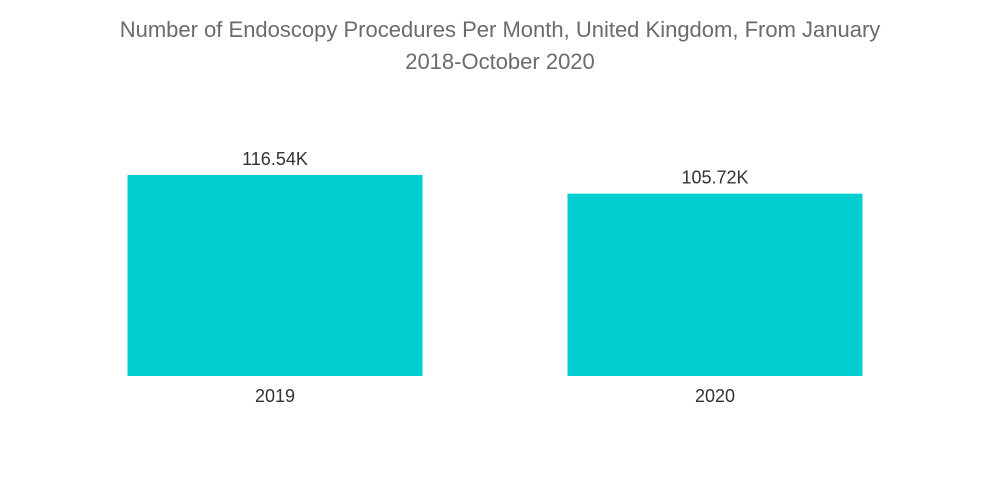  I want to click on x-tick-label-2020: 2020, so click(715, 396).